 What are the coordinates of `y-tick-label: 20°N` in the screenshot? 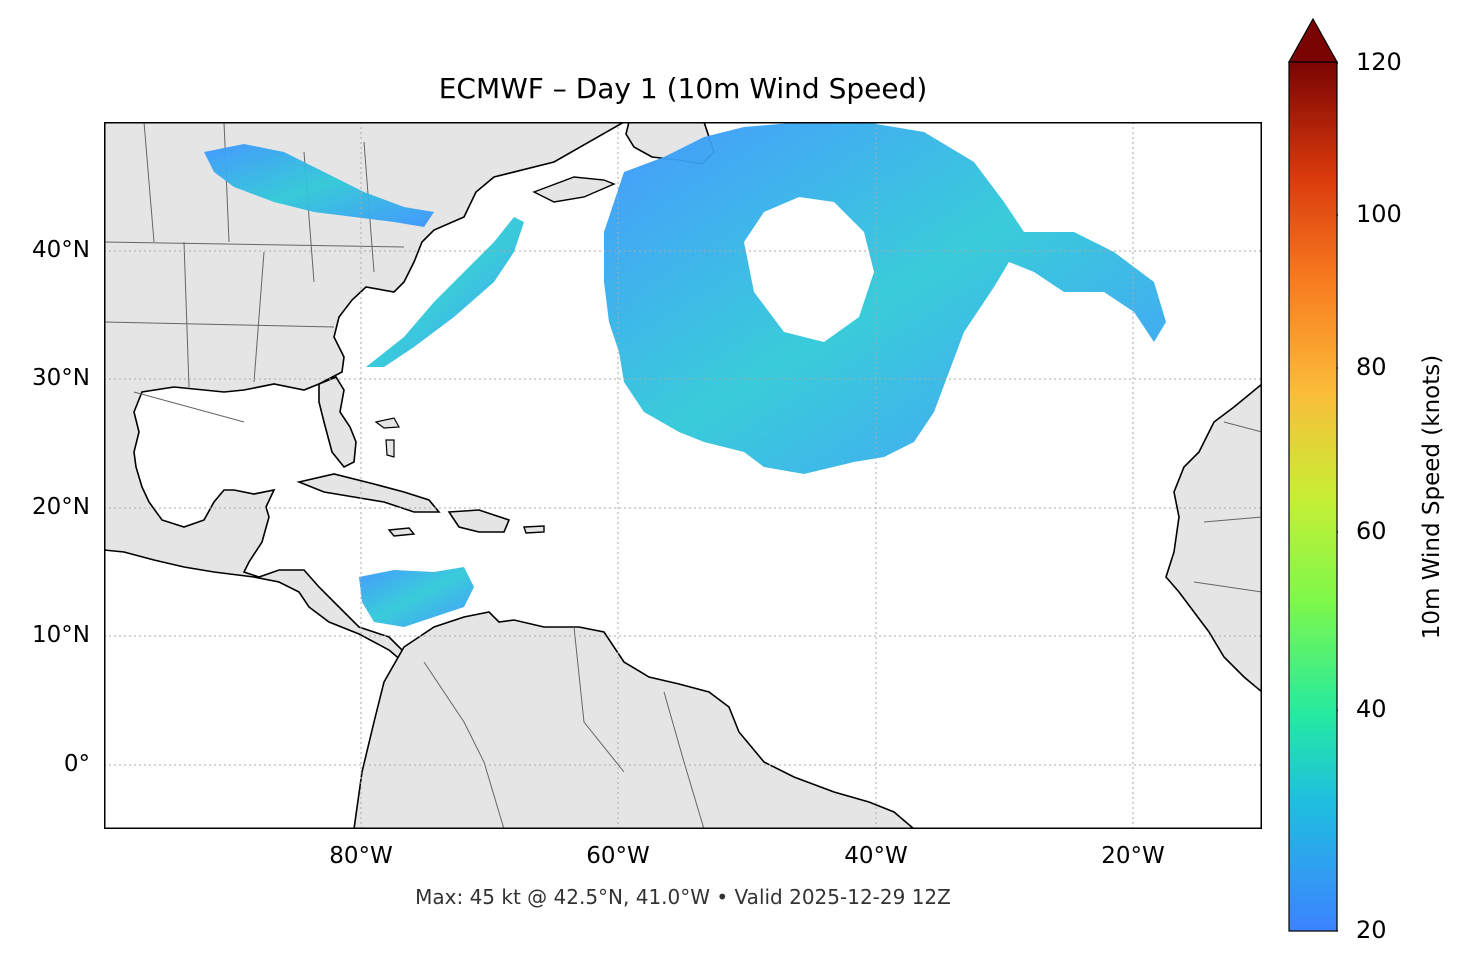 It's located at (61, 507).